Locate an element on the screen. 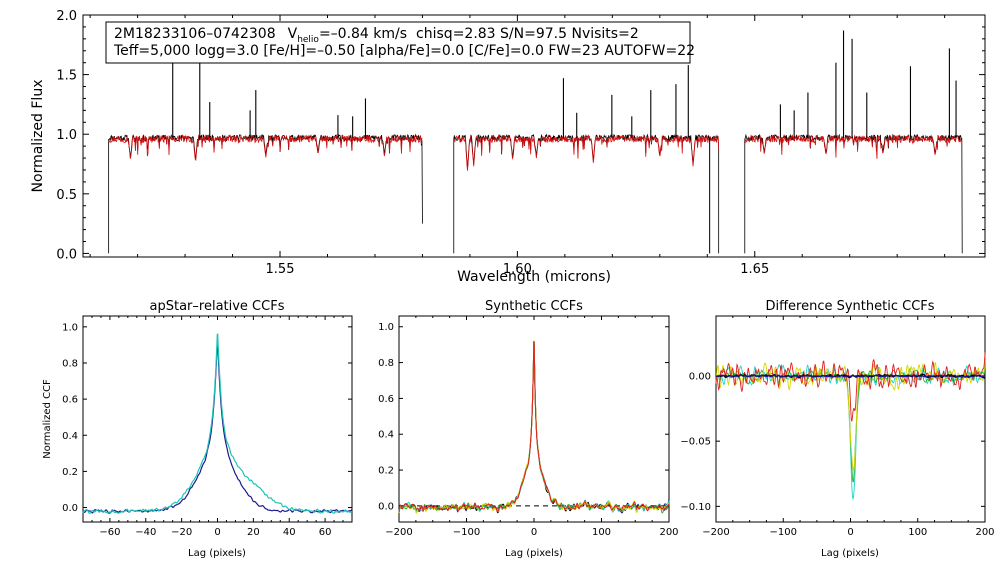 The image size is (1008, 576). y-tick-label: −0.10 is located at coordinates (695, 507).